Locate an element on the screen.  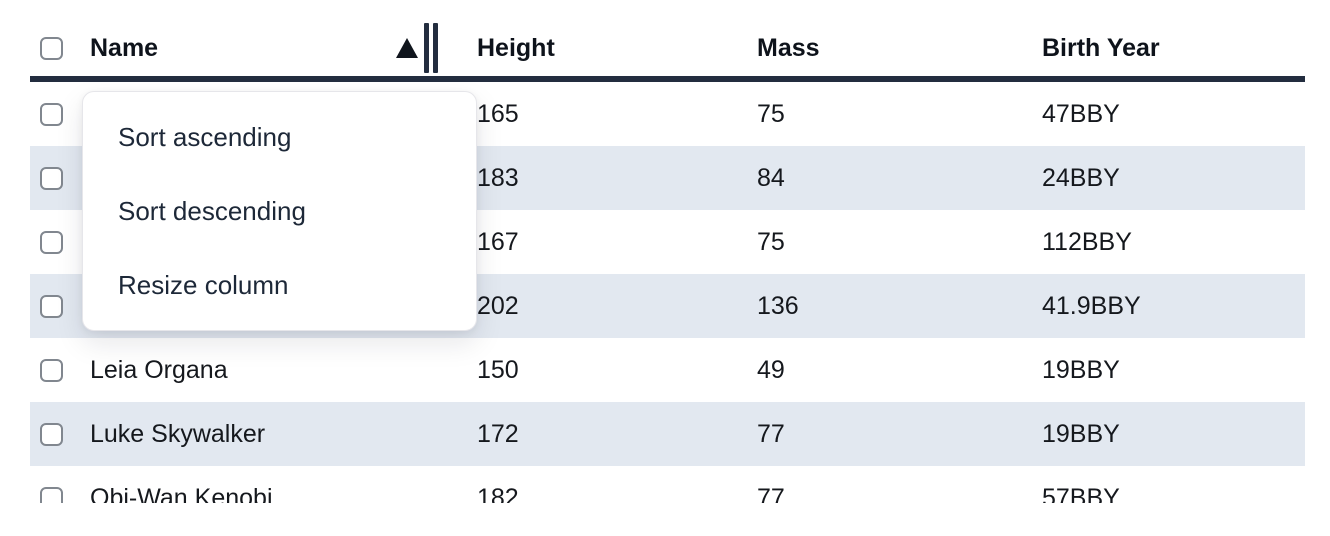
select-all-checkbox is located at coordinates (51, 48).